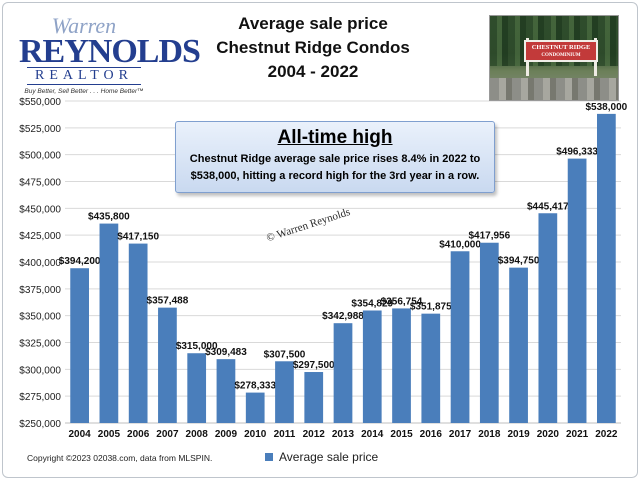  I want to click on y-tick-label: $550,000, so click(40, 102).